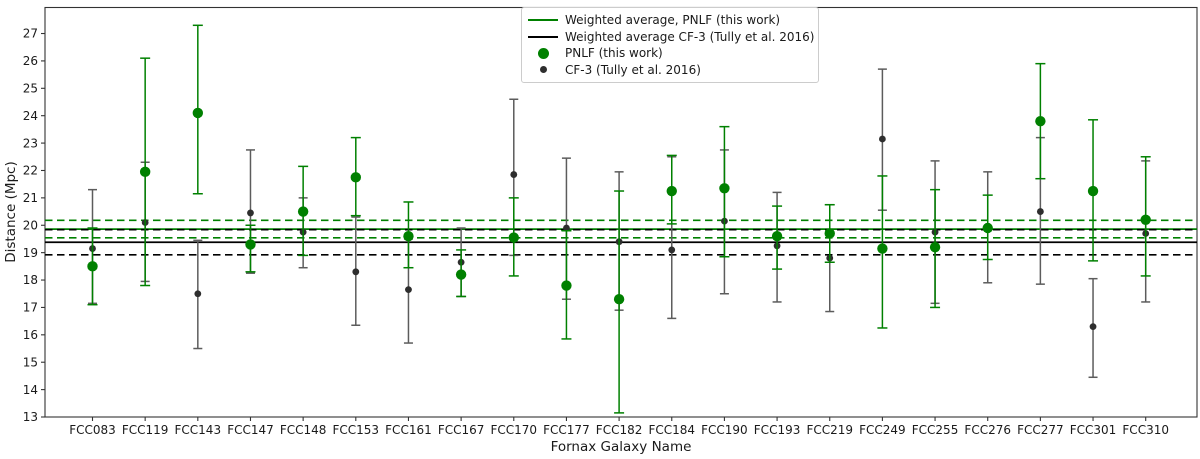 The height and width of the screenshot is (459, 1200). What do you see at coordinates (30, 225) in the screenshot?
I see `y-tick-label: 20` at bounding box center [30, 225].